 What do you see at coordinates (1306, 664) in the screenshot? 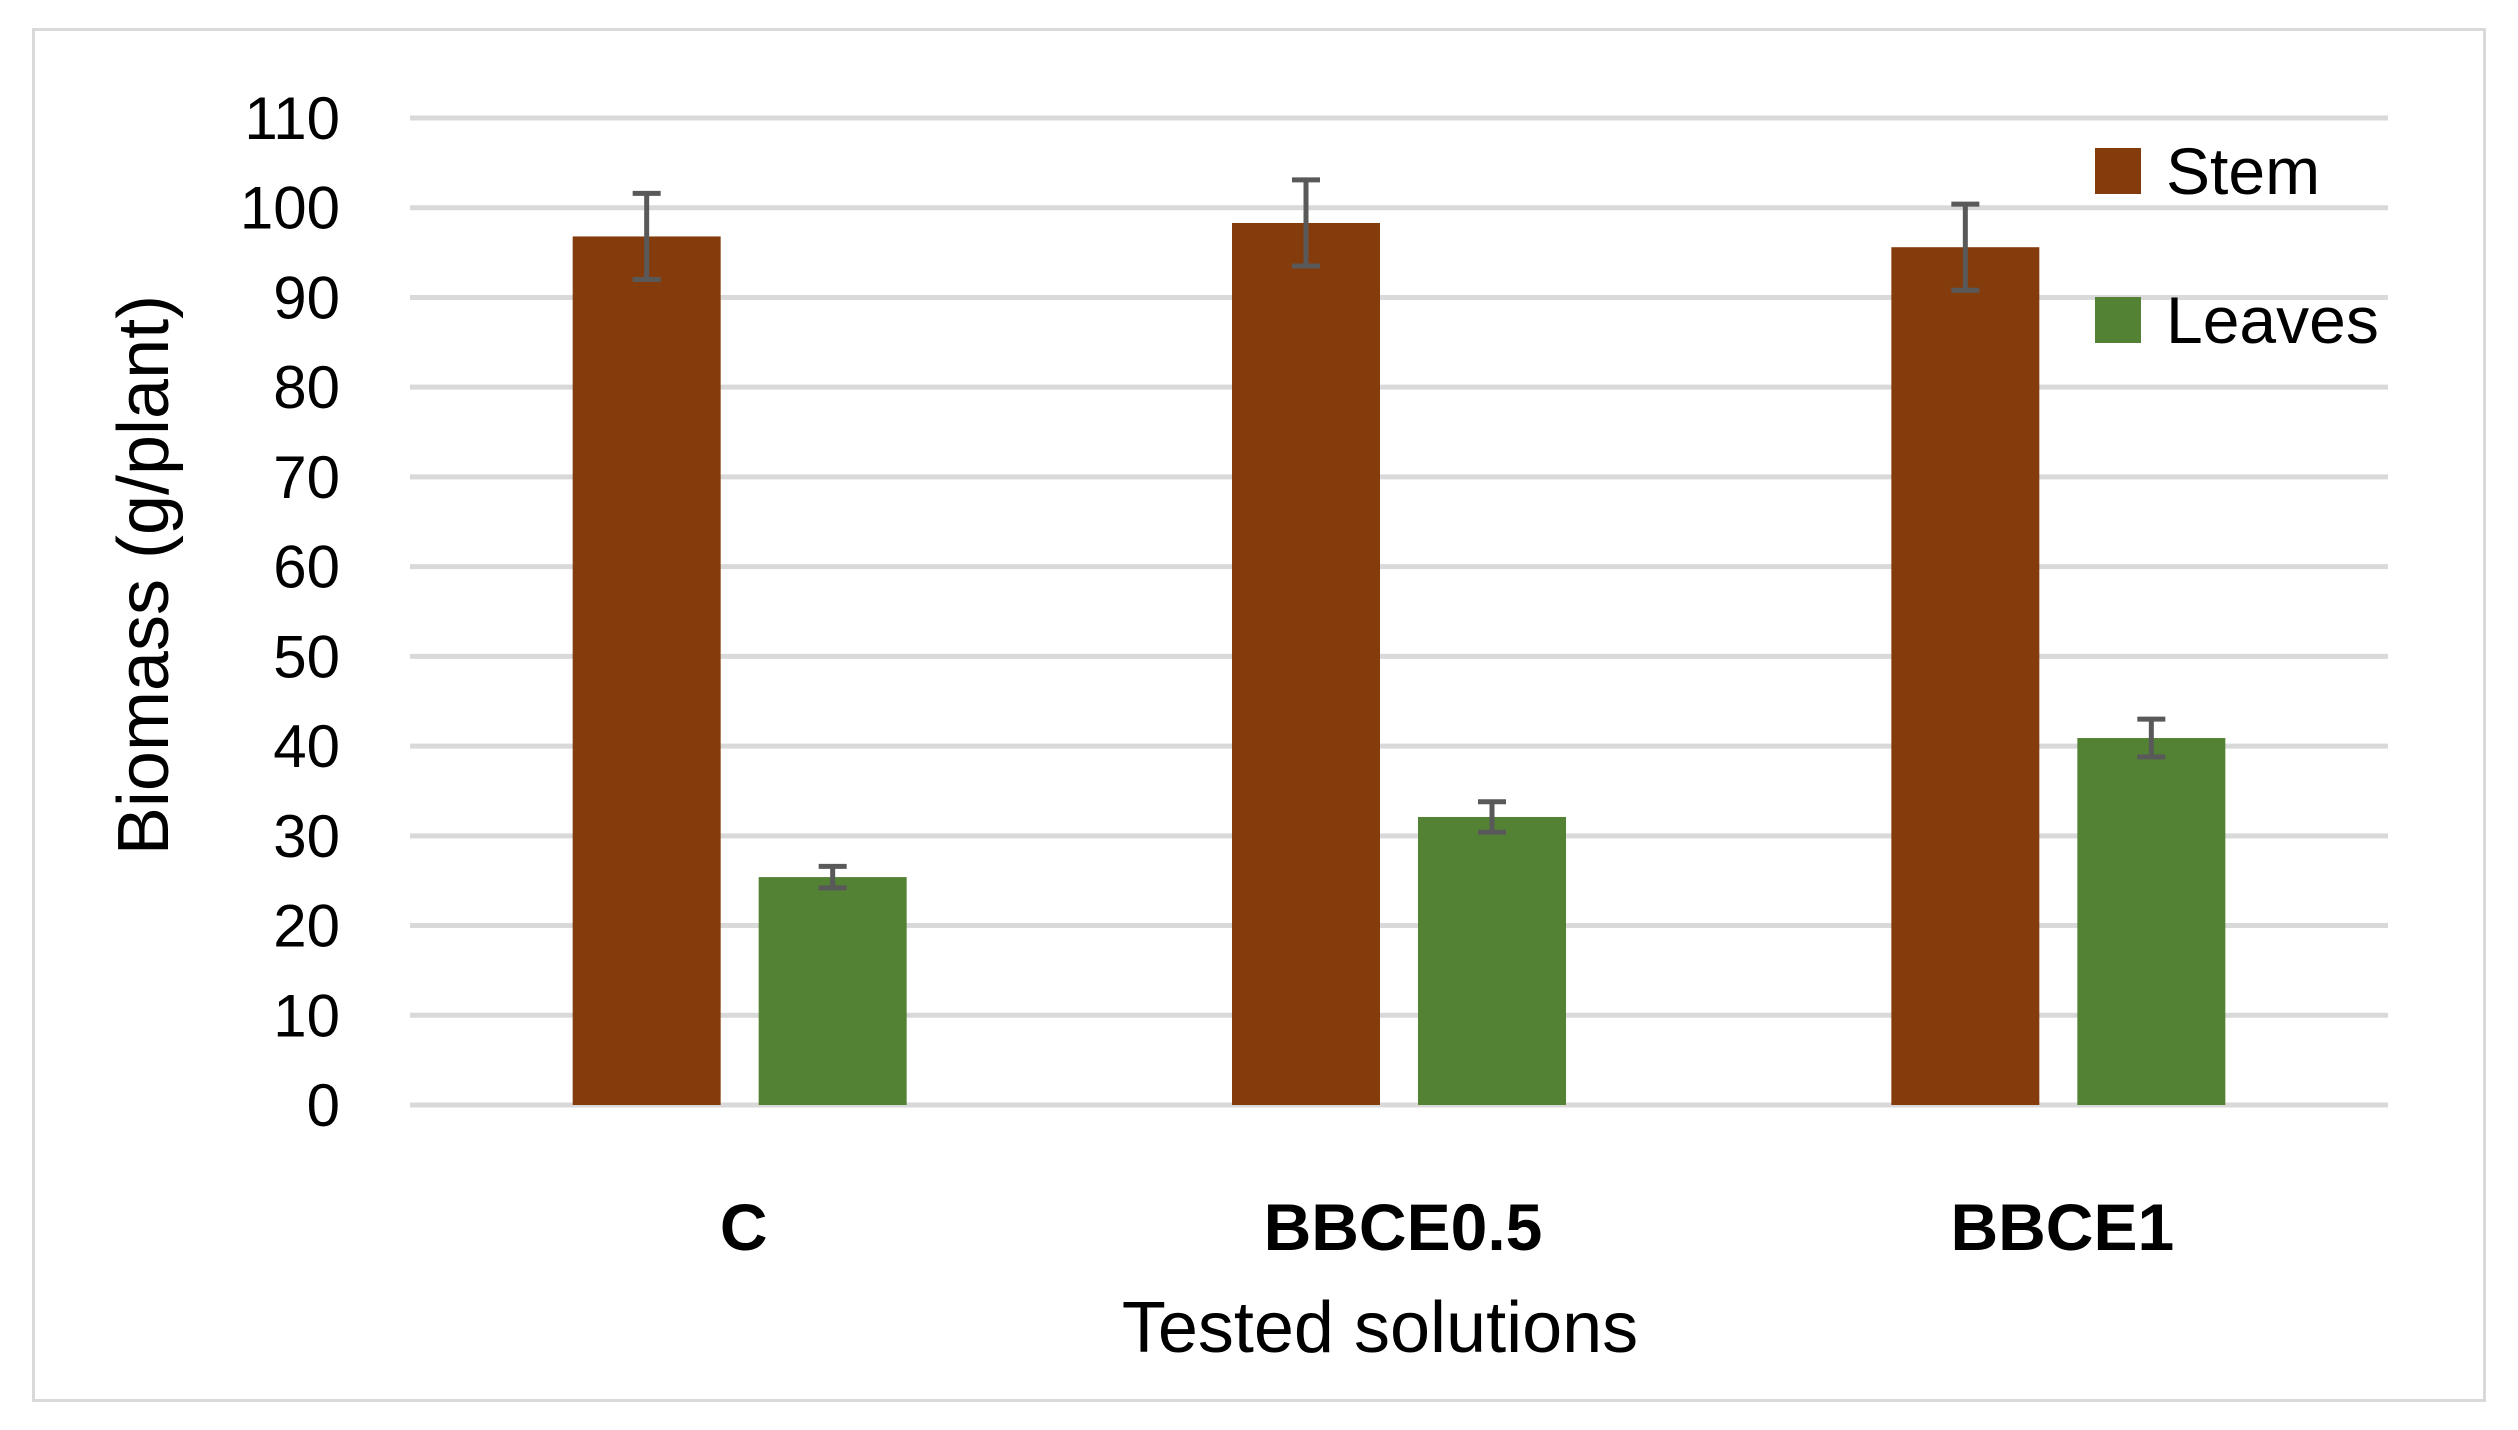
I see `bar-stem-bbce05` at bounding box center [1306, 664].